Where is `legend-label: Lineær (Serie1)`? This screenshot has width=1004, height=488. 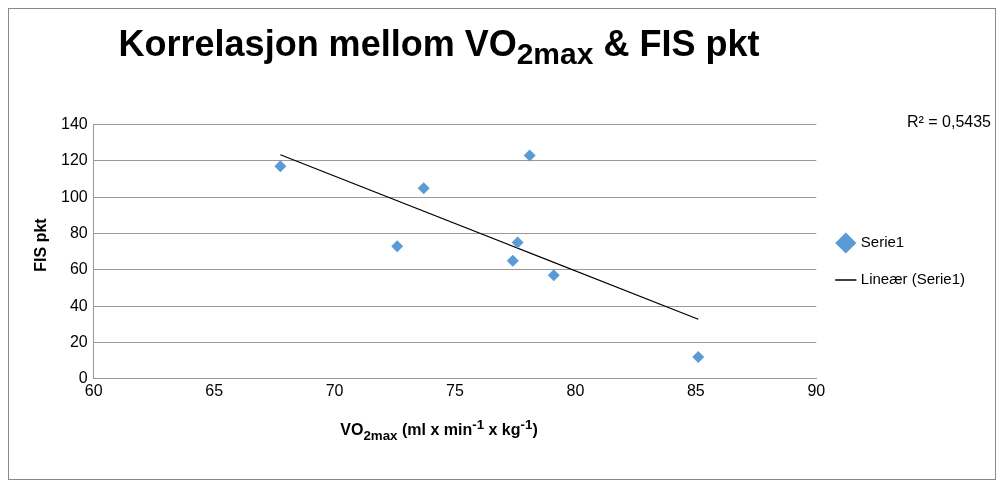
legend-label: Lineær (Serie1) is located at coordinates (913, 279).